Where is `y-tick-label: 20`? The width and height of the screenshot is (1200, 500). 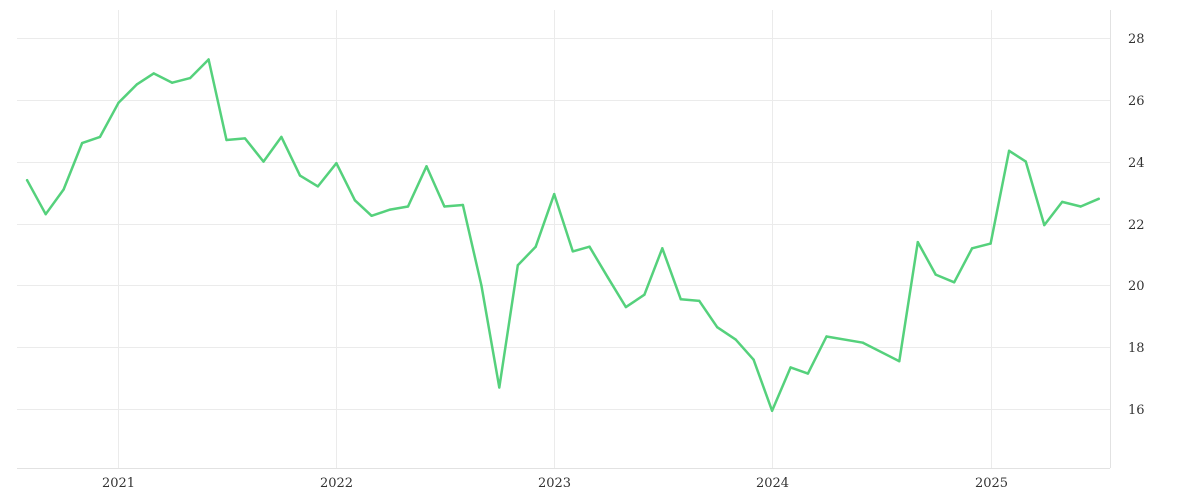 y-tick-label: 20 is located at coordinates (1136, 286).